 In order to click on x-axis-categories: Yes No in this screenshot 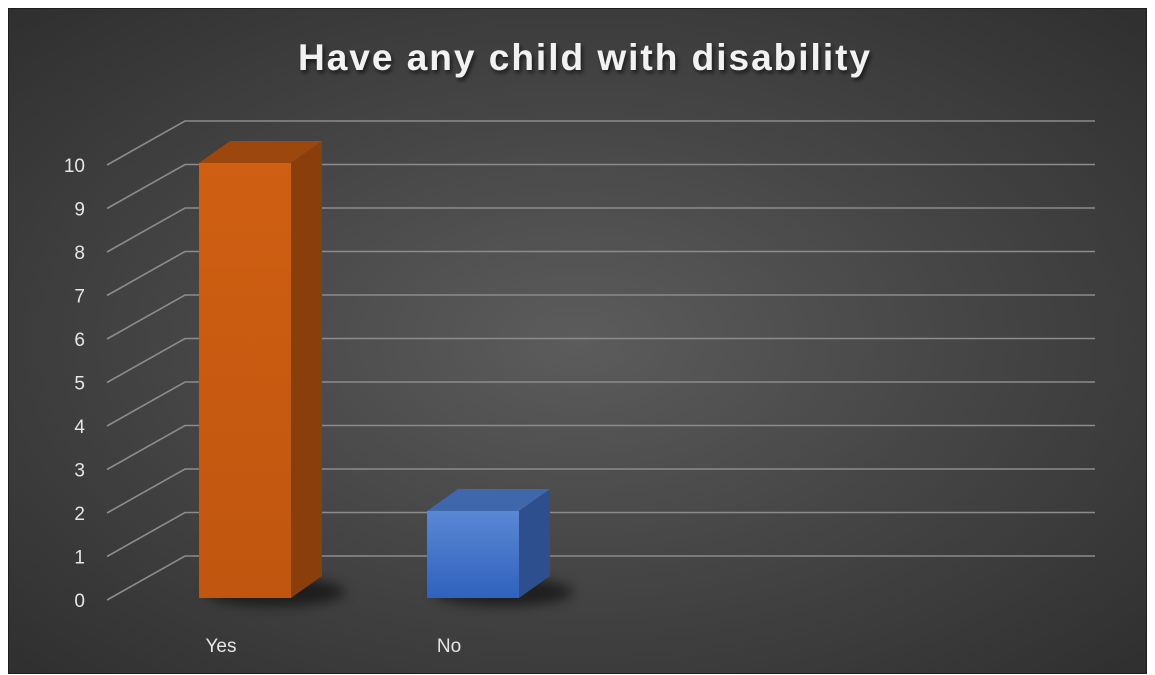, I will do `click(334, 646)`.